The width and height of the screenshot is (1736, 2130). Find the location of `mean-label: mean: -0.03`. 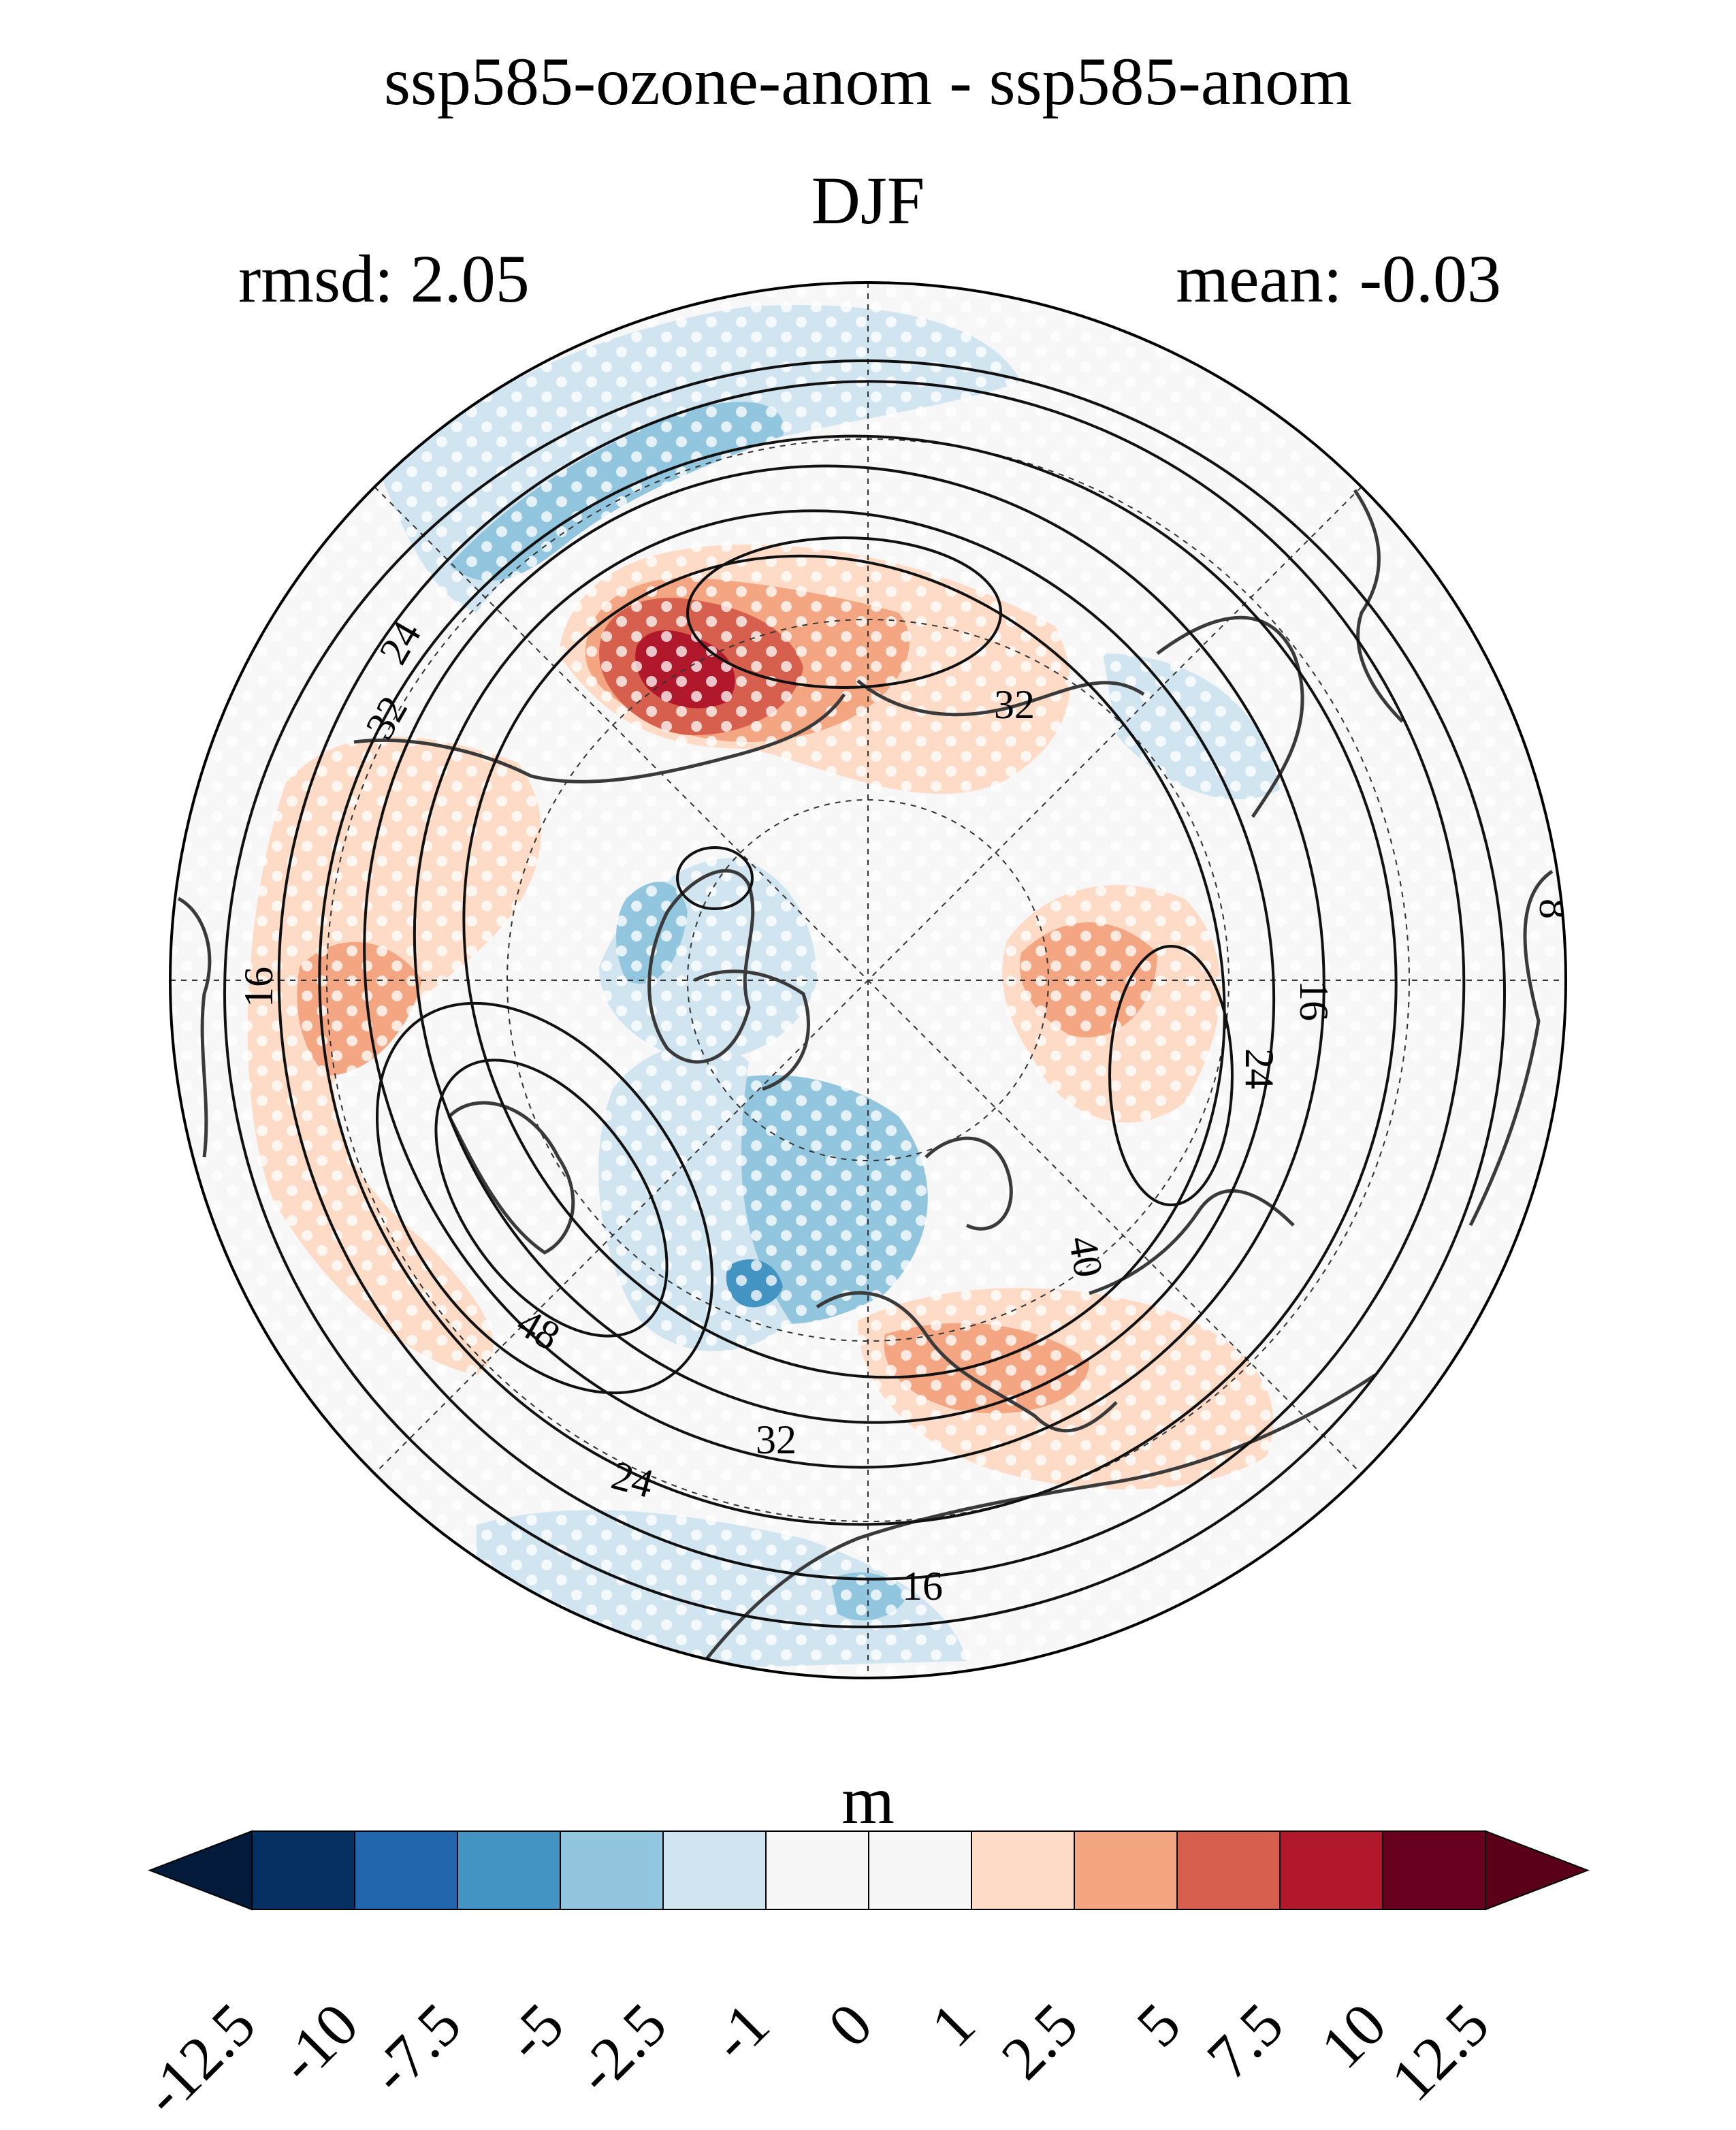

mean-label: mean: -0.03 is located at coordinates (1338, 279).